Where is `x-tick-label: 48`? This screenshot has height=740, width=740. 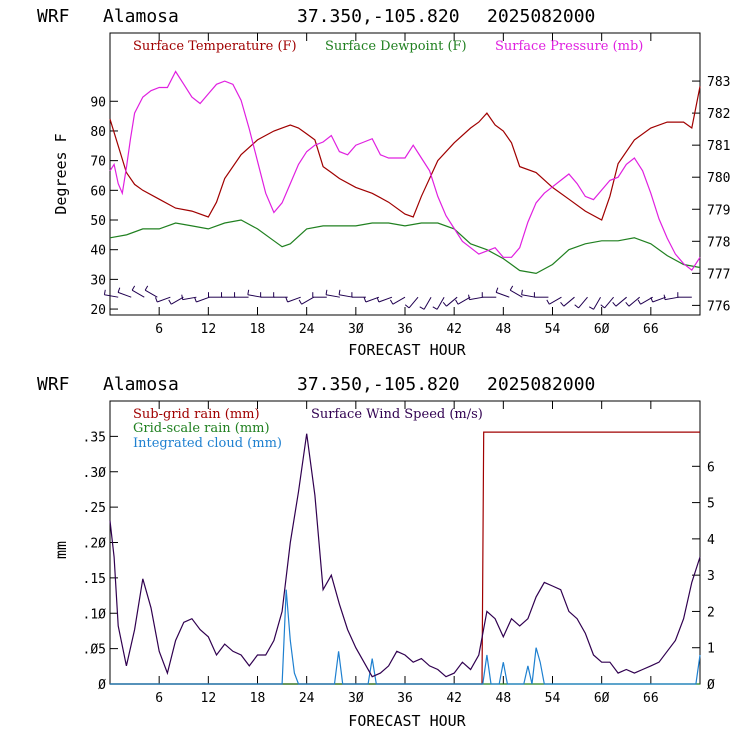
x-tick-label: 48 is located at coordinates (504, 698).